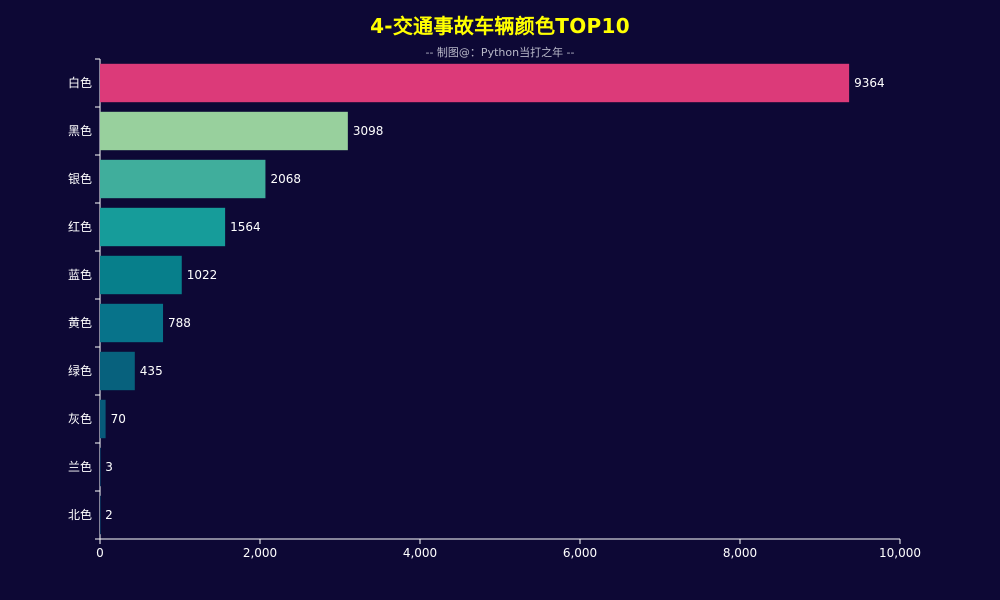  I want to click on data-label: 1022, so click(202, 275).